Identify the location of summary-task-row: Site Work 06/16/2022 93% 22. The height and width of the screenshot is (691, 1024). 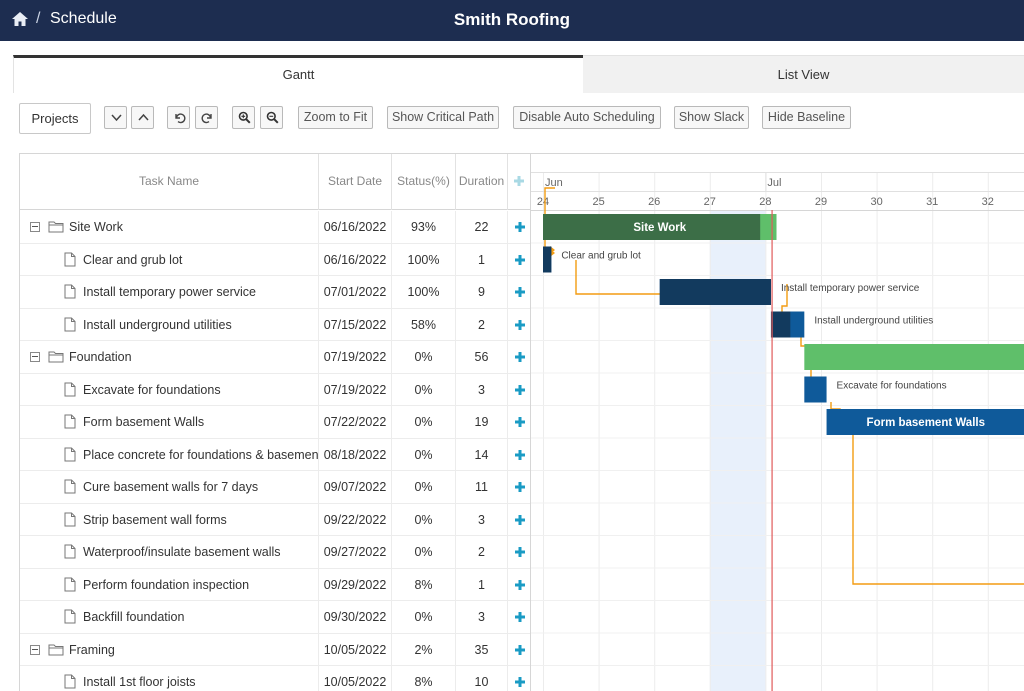
(275, 227).